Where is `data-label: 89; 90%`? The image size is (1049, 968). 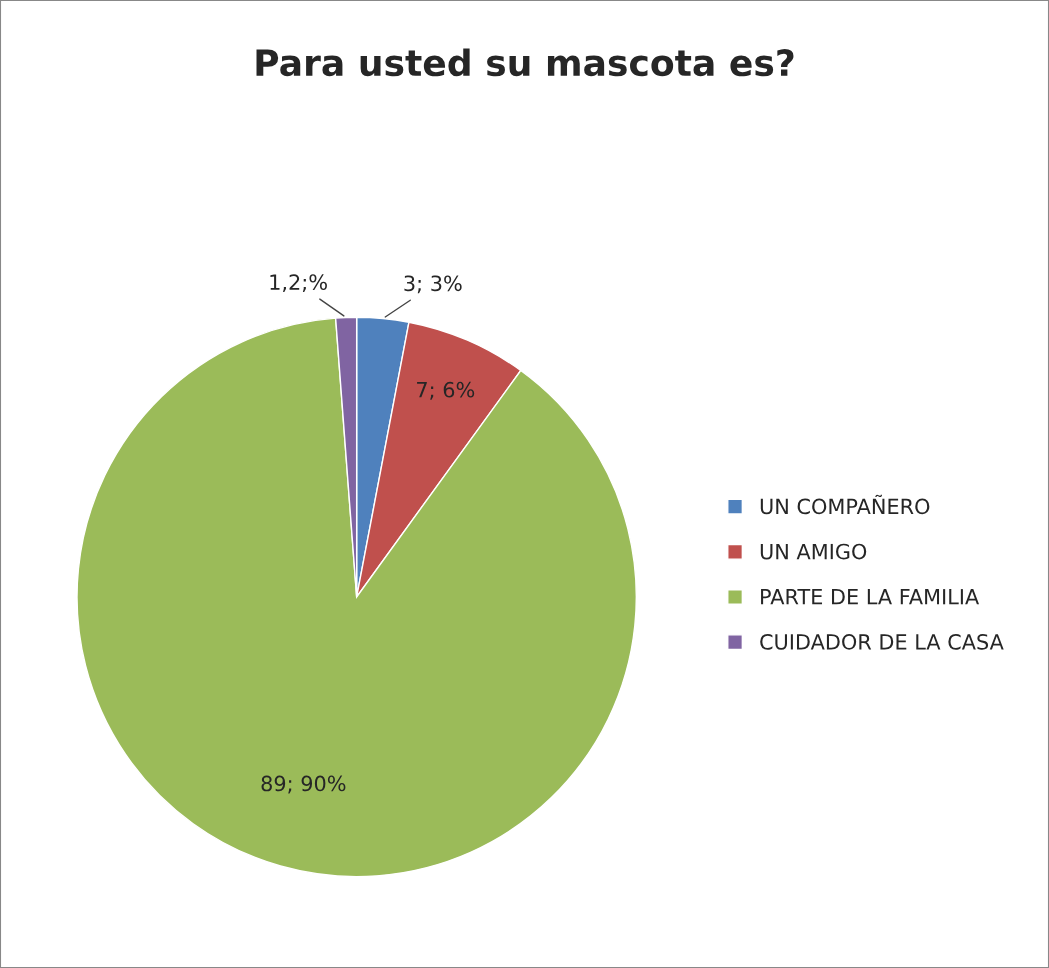 data-label: 89; 90% is located at coordinates (303, 784).